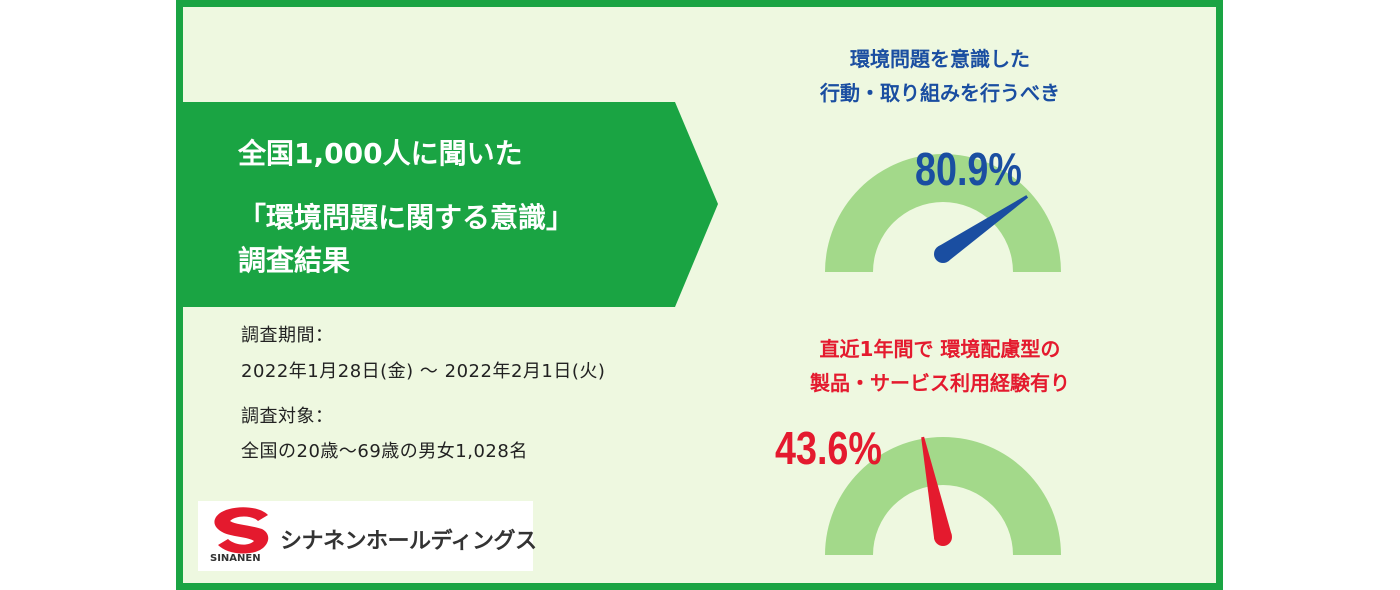 Image resolution: width=1400 pixels, height=590 pixels. I want to click on gauge1-meter, so click(943, 213).